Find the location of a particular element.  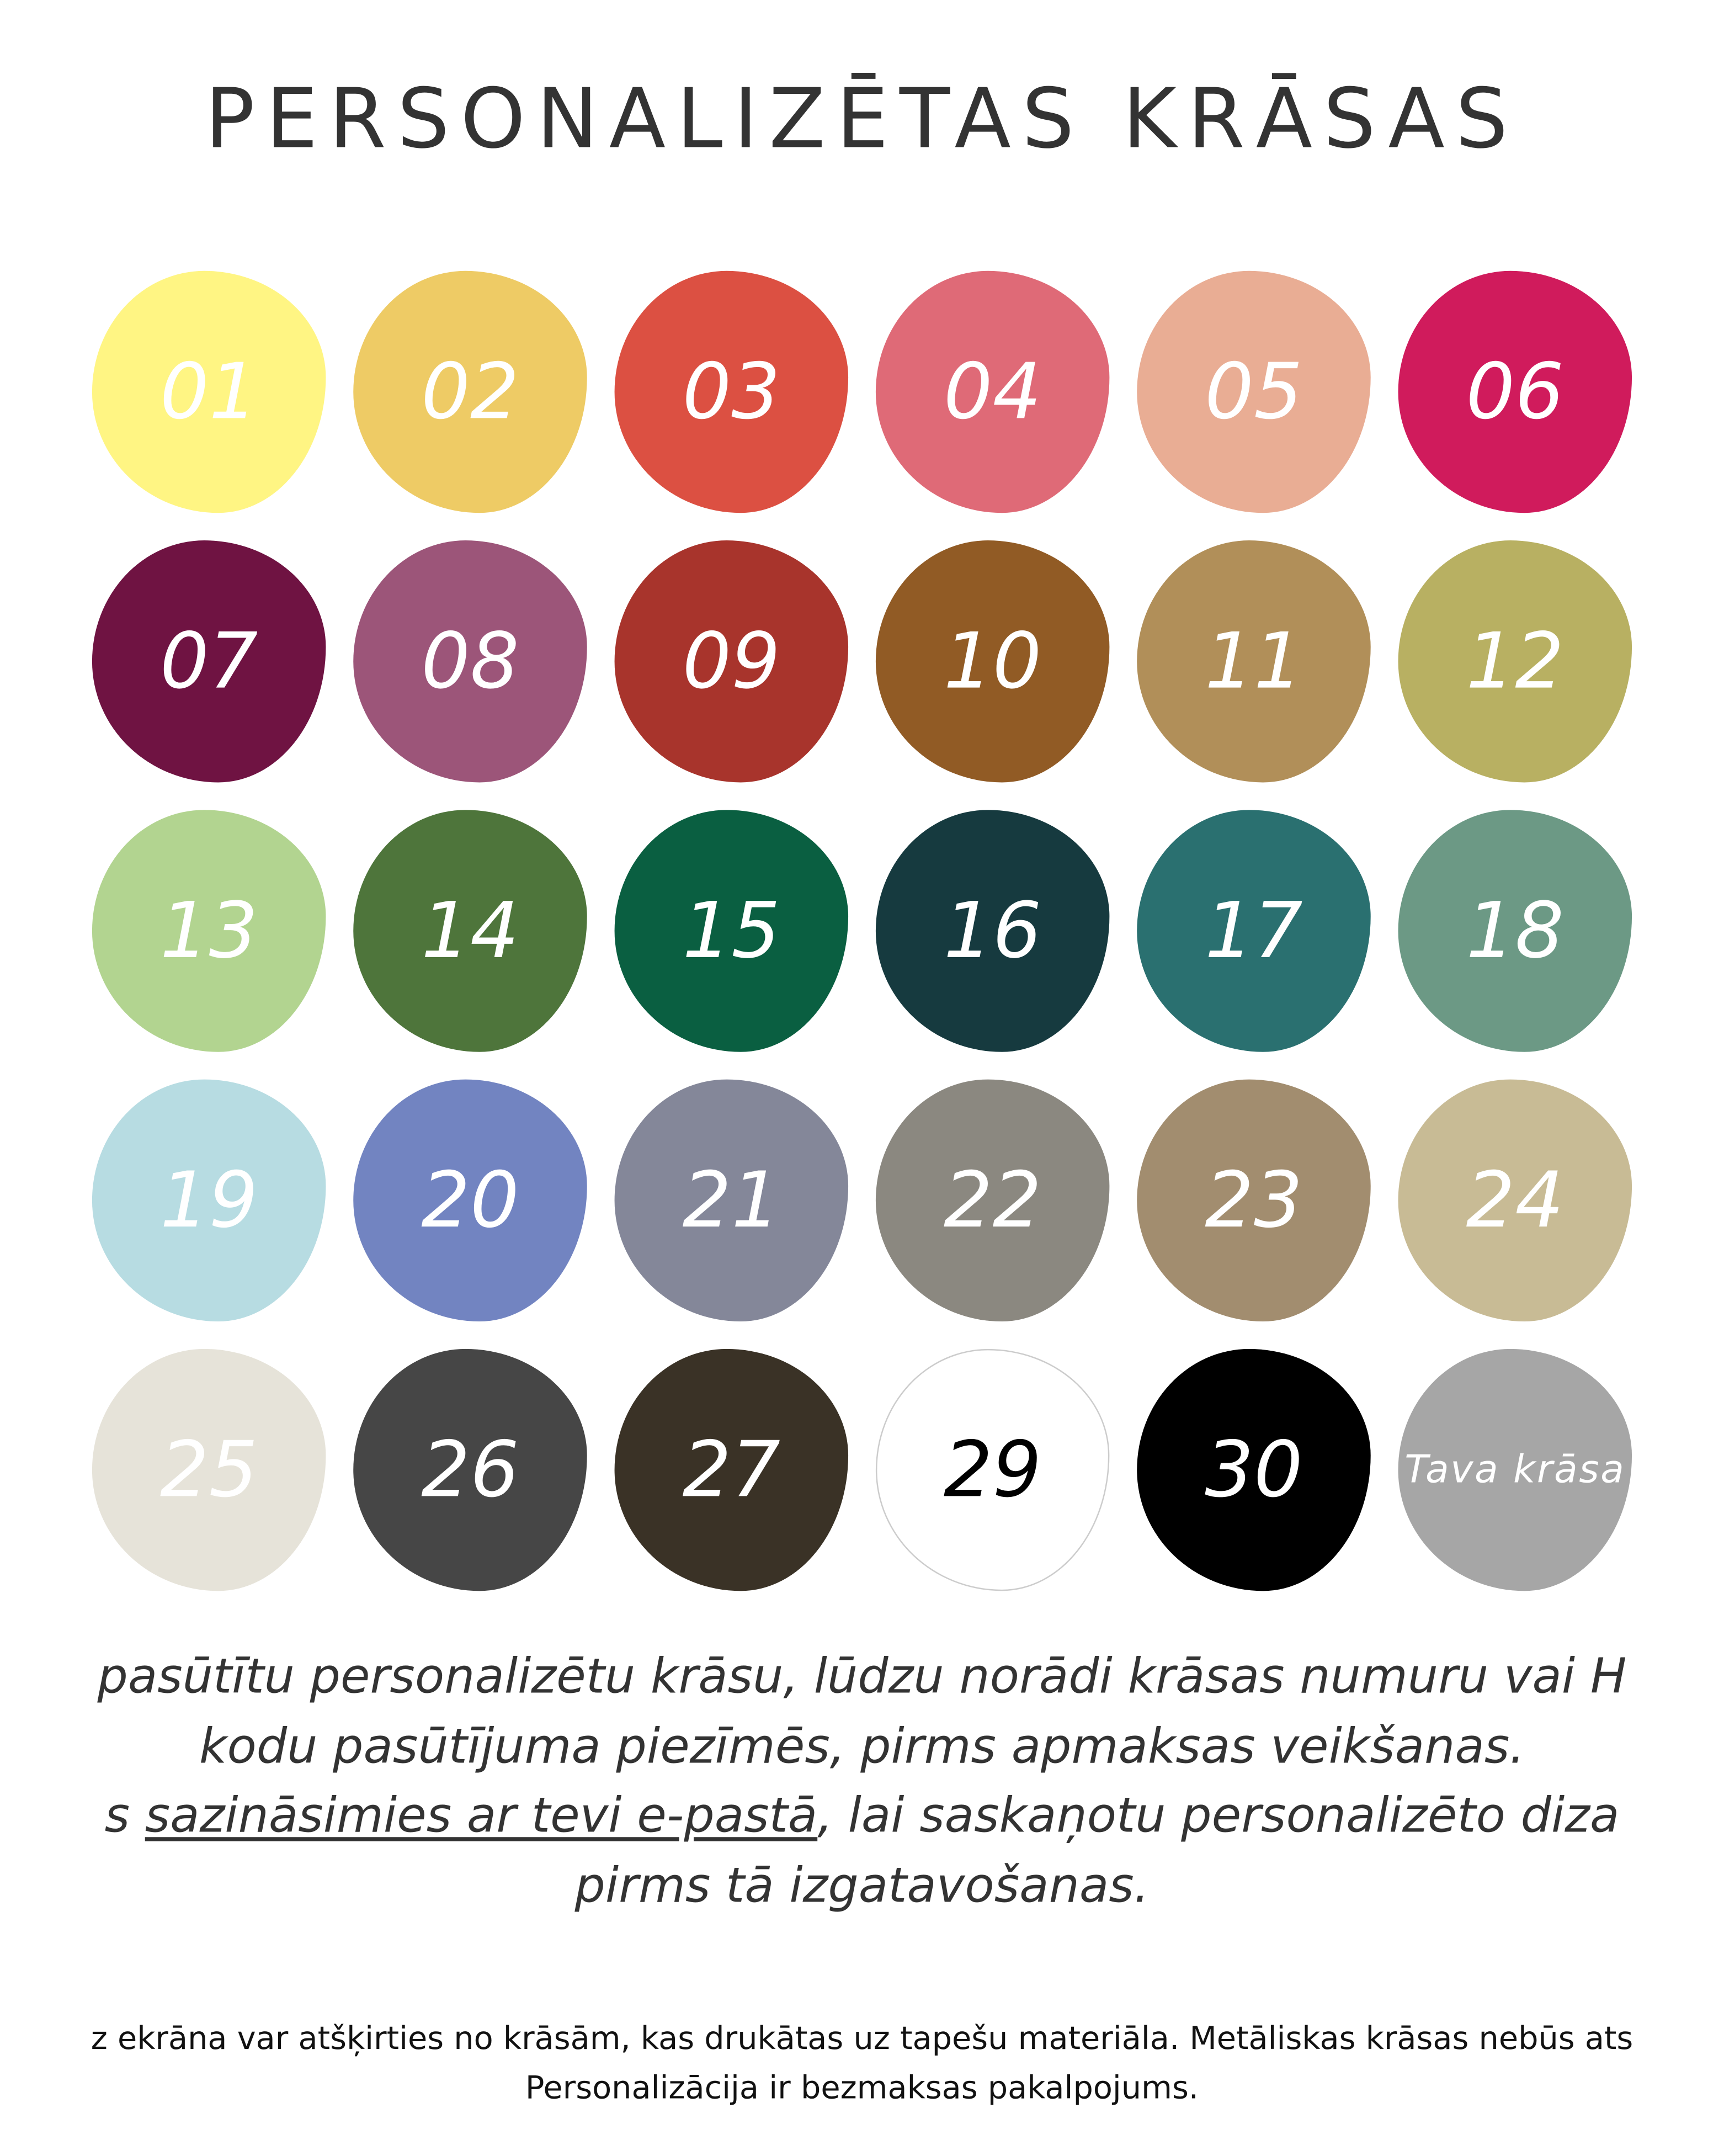

color-swatch-23: 23 is located at coordinates (1254, 1201).